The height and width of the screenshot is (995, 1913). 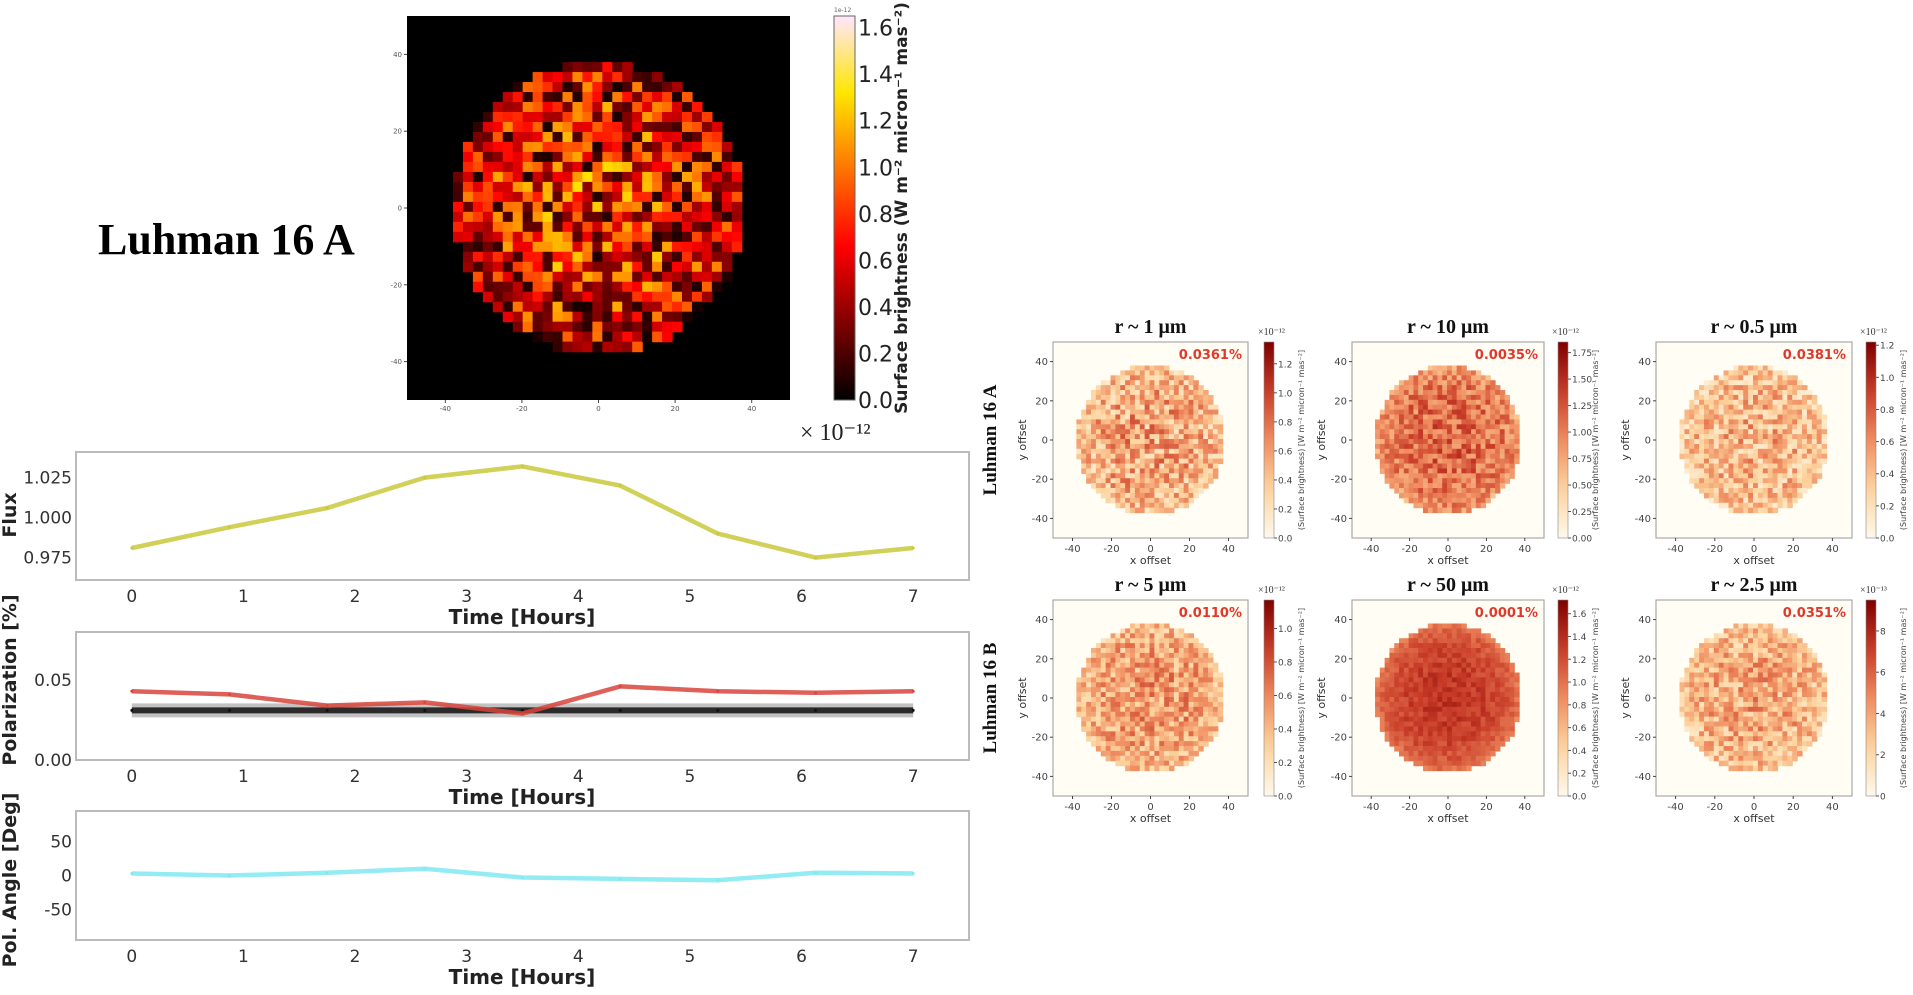 I want to click on data-point, so click(x=327, y=706).